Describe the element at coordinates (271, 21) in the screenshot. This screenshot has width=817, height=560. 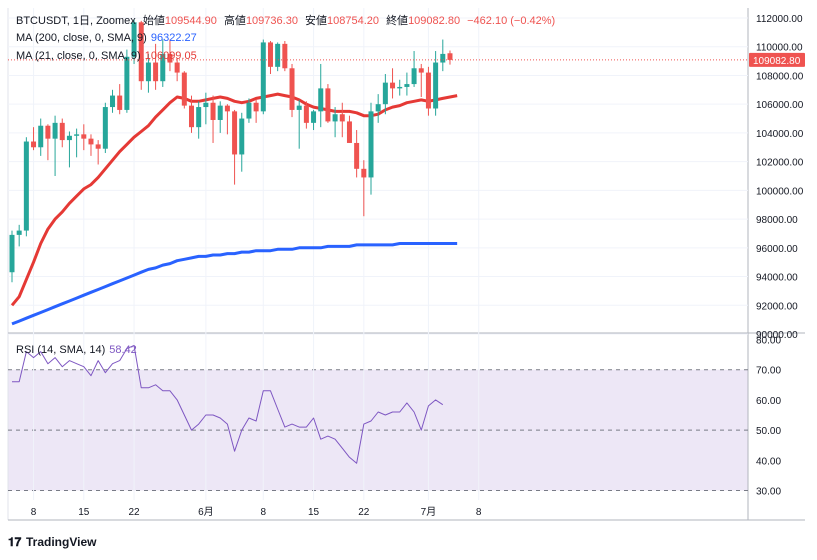
I see `high-value: 109736.30` at that location.